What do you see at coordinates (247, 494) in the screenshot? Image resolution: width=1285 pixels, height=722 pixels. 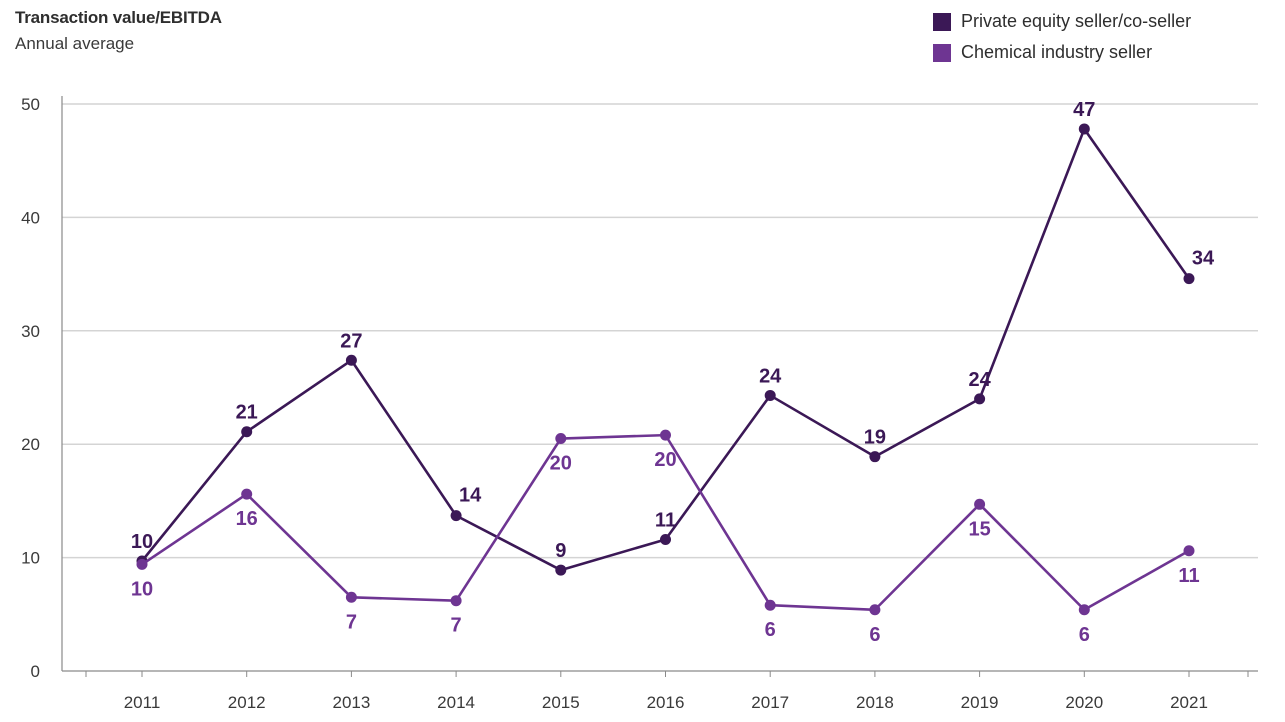 I see `data-point-chemical-industry-2012` at bounding box center [247, 494].